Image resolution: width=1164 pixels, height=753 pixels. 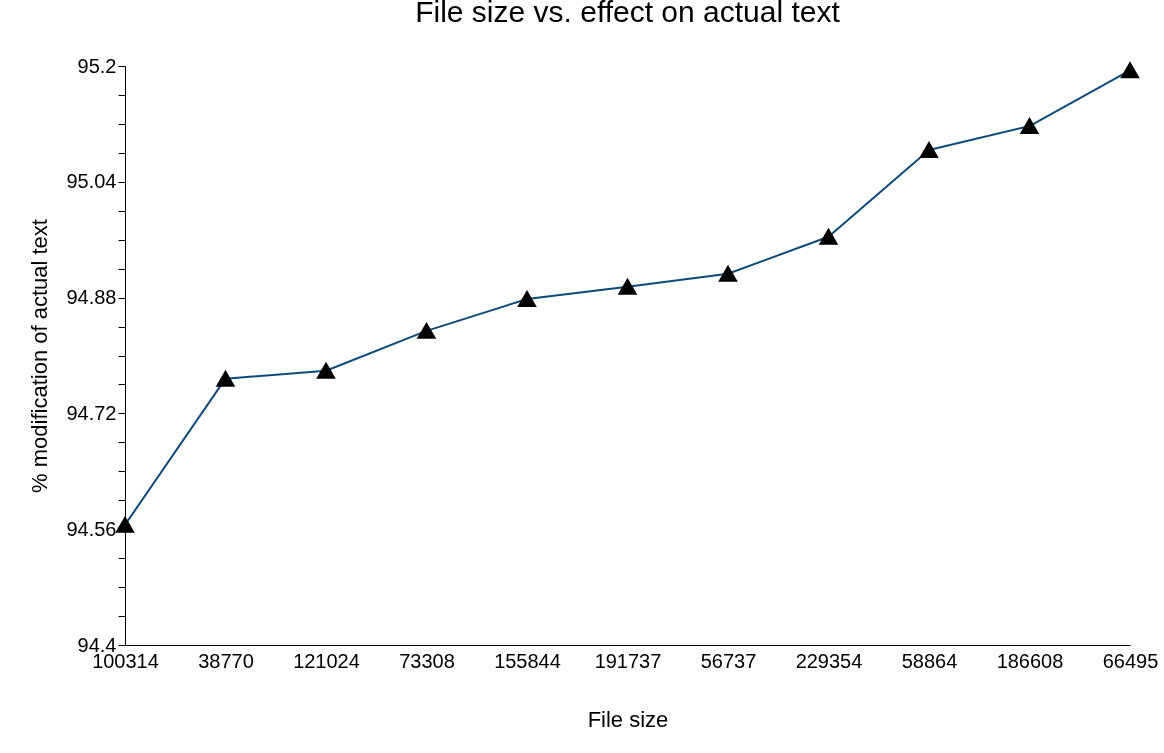 I want to click on x-tick-label: 191737, so click(x=628, y=660).